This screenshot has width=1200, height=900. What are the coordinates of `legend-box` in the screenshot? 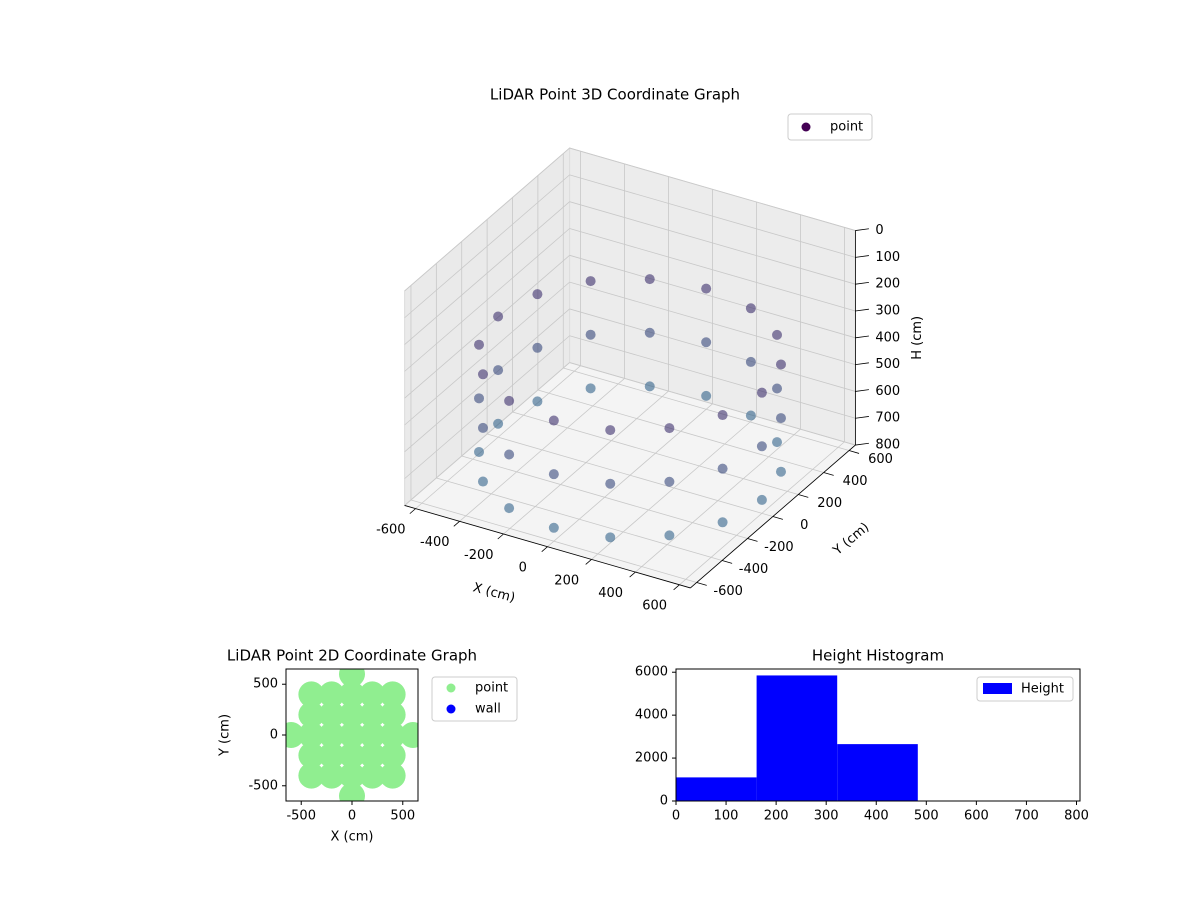 It's located at (474, 699).